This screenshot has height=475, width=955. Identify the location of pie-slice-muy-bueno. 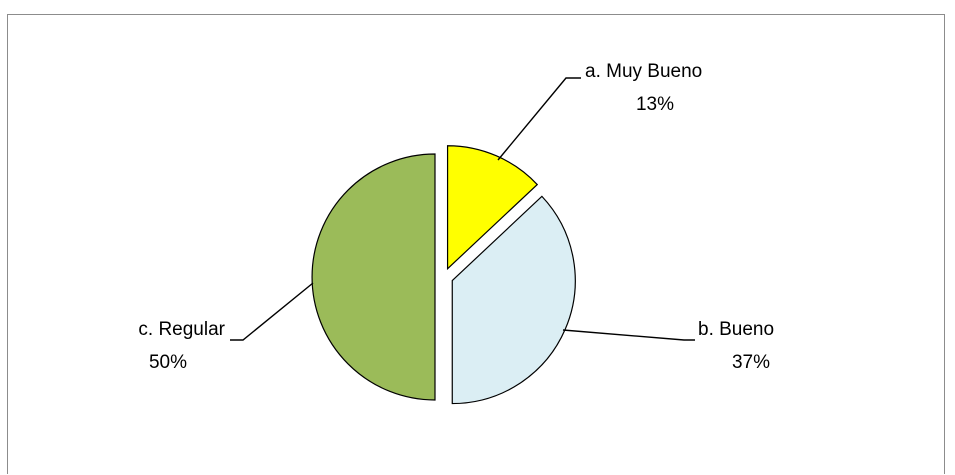
(492, 208).